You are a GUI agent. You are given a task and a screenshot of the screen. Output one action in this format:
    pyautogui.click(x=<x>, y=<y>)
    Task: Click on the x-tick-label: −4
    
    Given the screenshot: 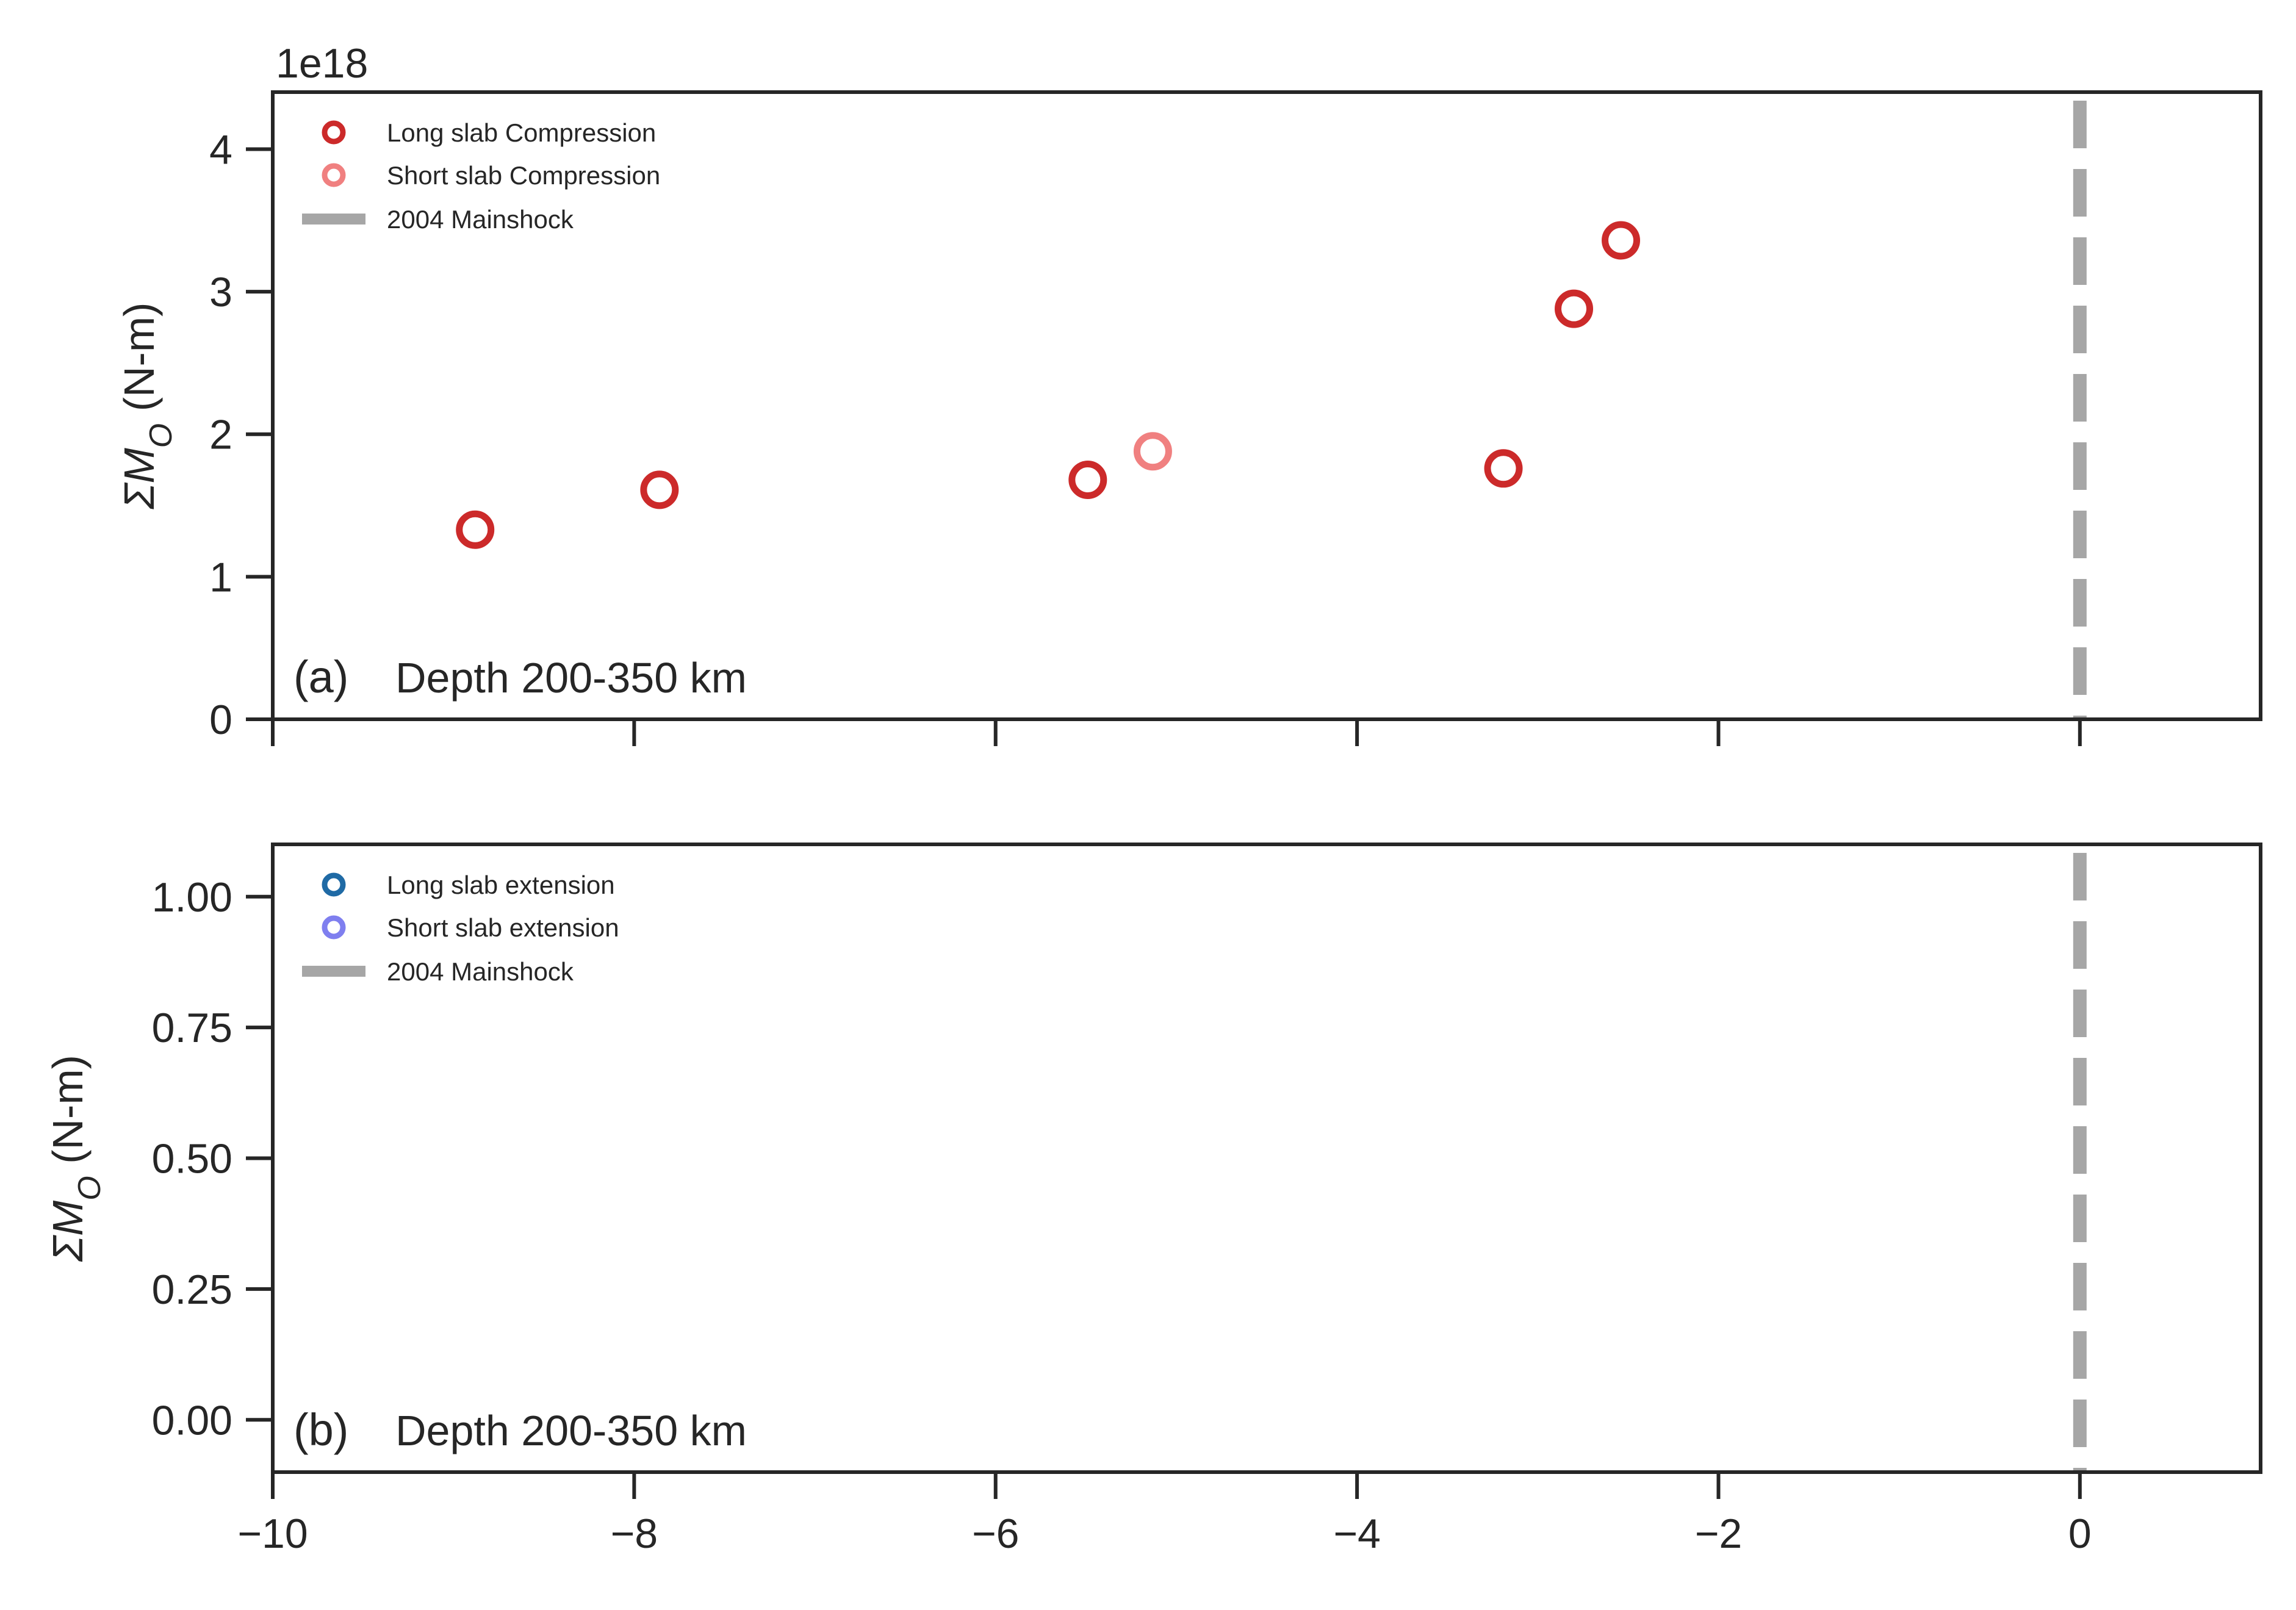 What is the action you would take?
    pyautogui.click(x=1357, y=1534)
    